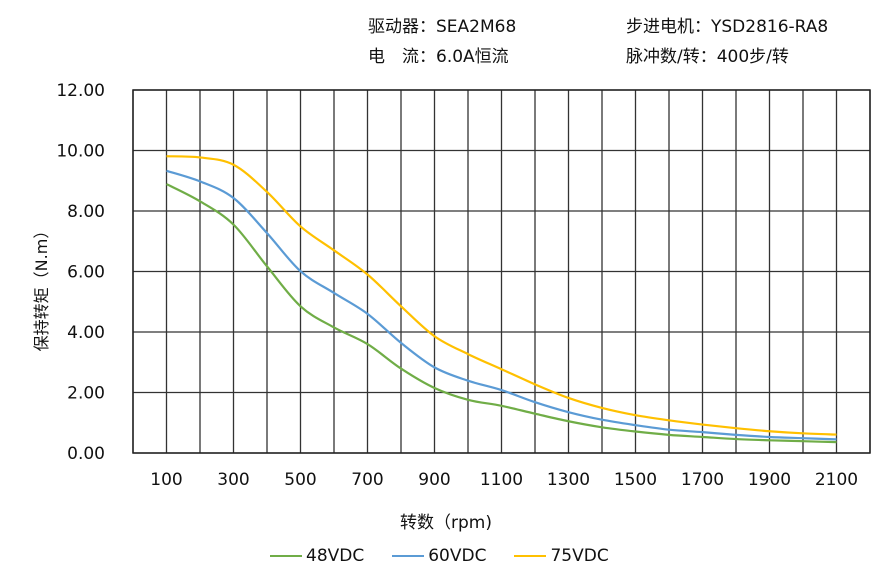 Image resolution: width=888 pixels, height=586 pixels. What do you see at coordinates (501, 480) in the screenshot?
I see `x-tick-label: 1100` at bounding box center [501, 480].